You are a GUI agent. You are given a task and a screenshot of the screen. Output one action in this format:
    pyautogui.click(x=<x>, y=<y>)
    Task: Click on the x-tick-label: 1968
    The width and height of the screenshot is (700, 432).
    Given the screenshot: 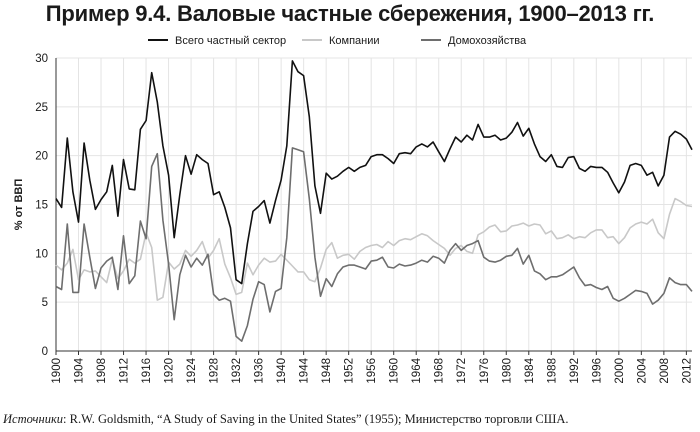 What is the action you would take?
    pyautogui.click(x=440, y=371)
    